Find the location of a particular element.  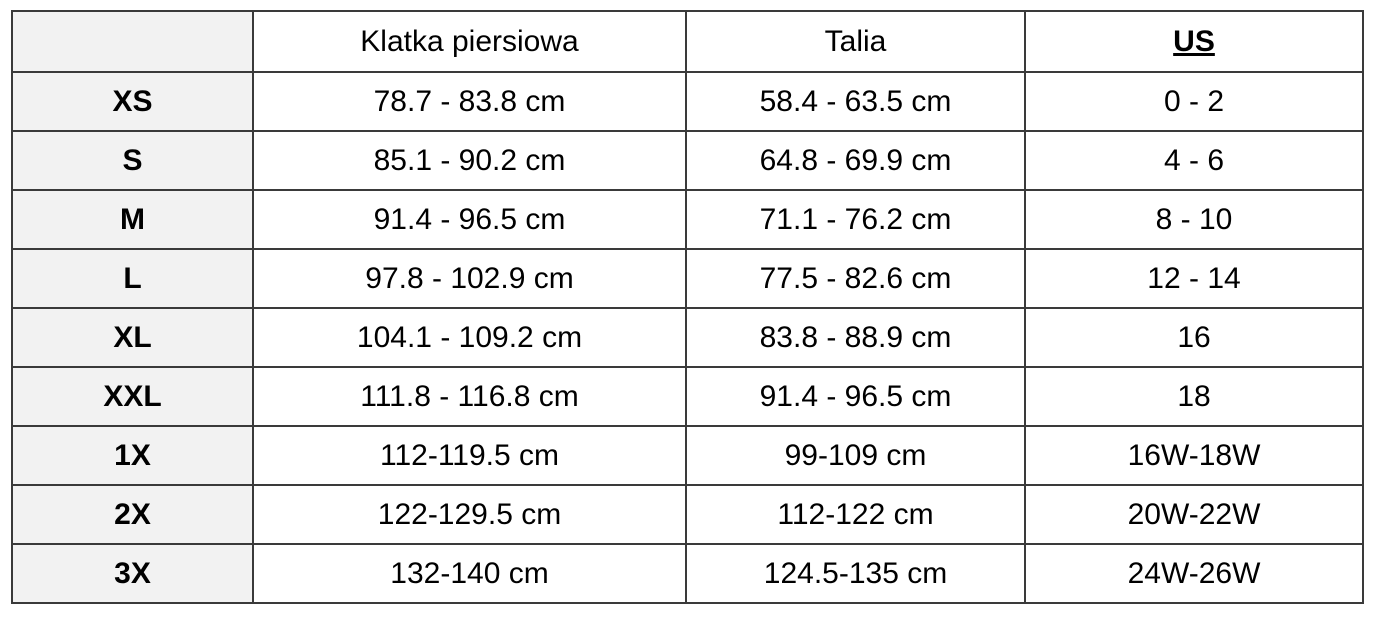

us-size-cell: 16 is located at coordinates (1194, 337).